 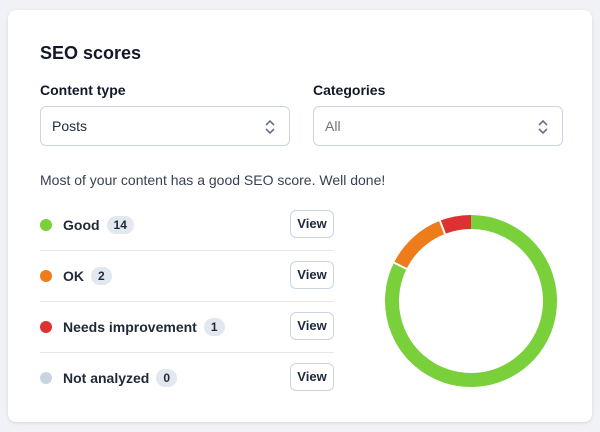 I want to click on count-badge: 0, so click(x=167, y=378).